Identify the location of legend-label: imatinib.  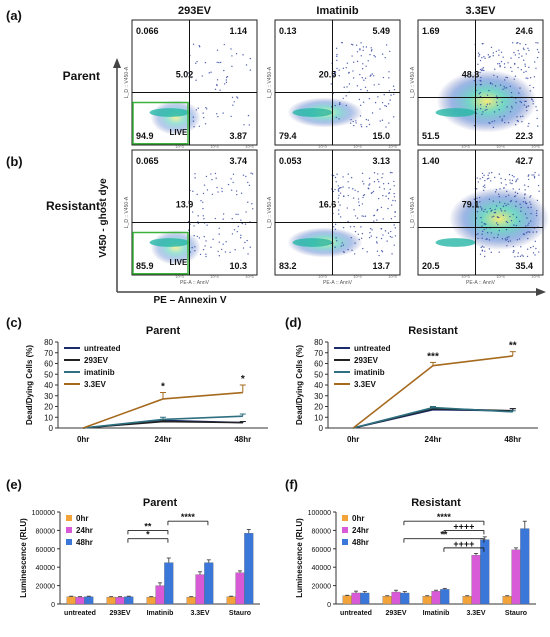
(369, 372).